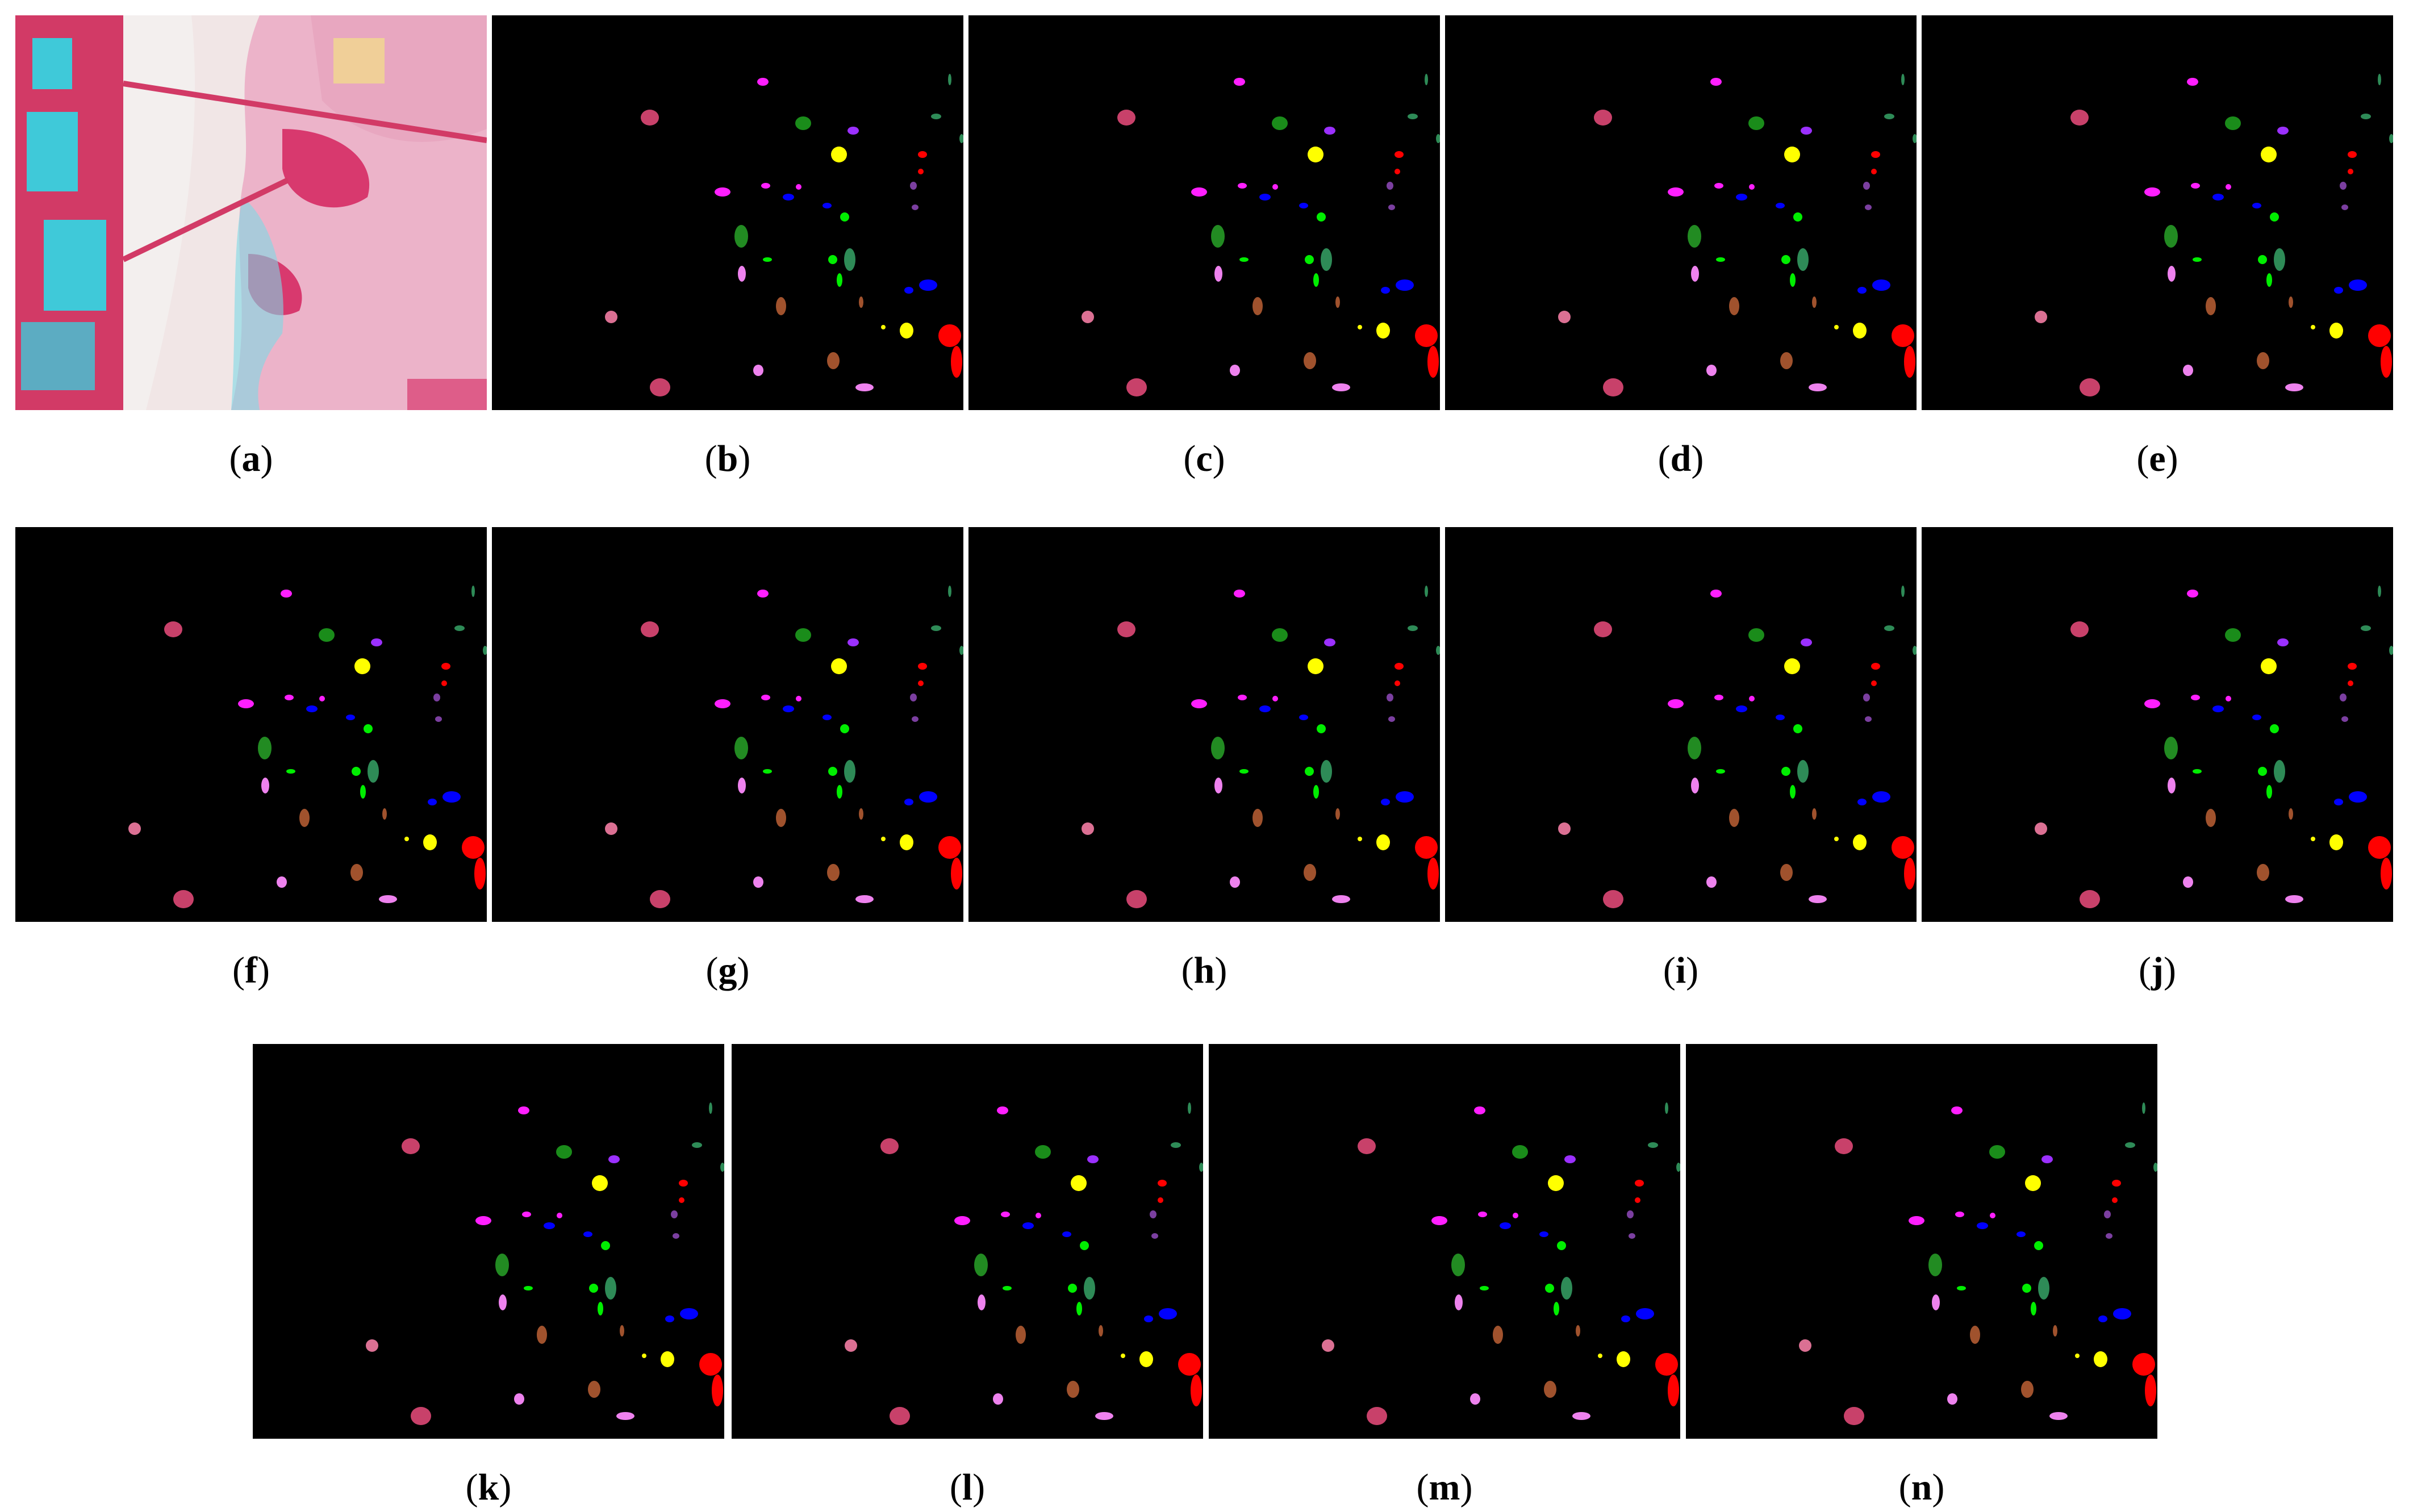  Describe the element at coordinates (968, 1487) in the screenshot. I see `caption-l: (l)` at that location.